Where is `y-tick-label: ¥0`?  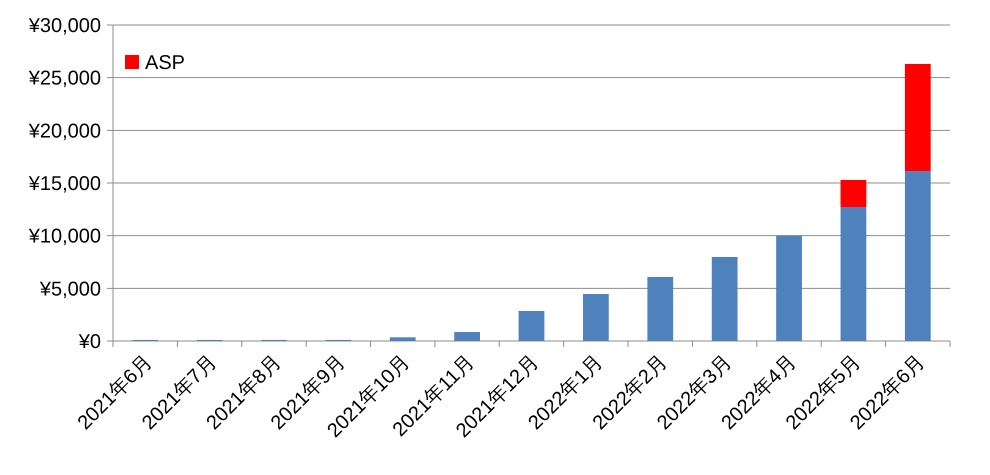
y-tick-label: ¥0 is located at coordinates (89, 342).